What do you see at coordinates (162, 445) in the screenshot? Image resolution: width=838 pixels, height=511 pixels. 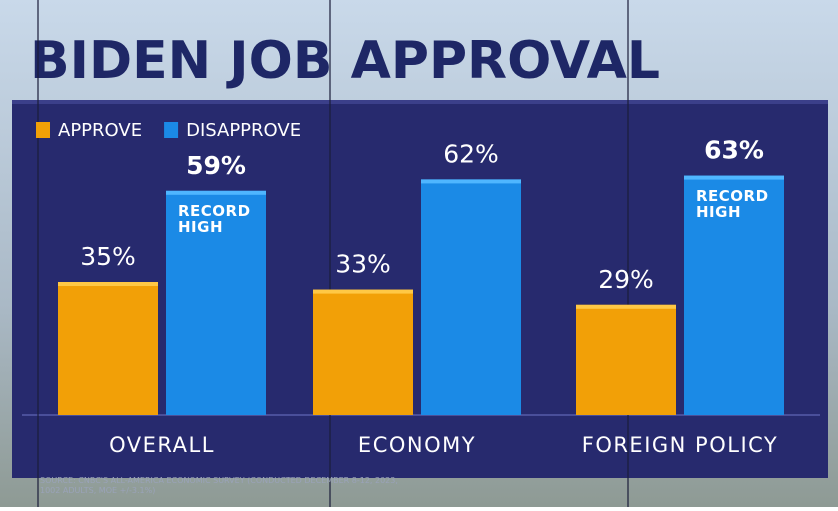 I see `x-tick-label: OVERALL` at bounding box center [162, 445].